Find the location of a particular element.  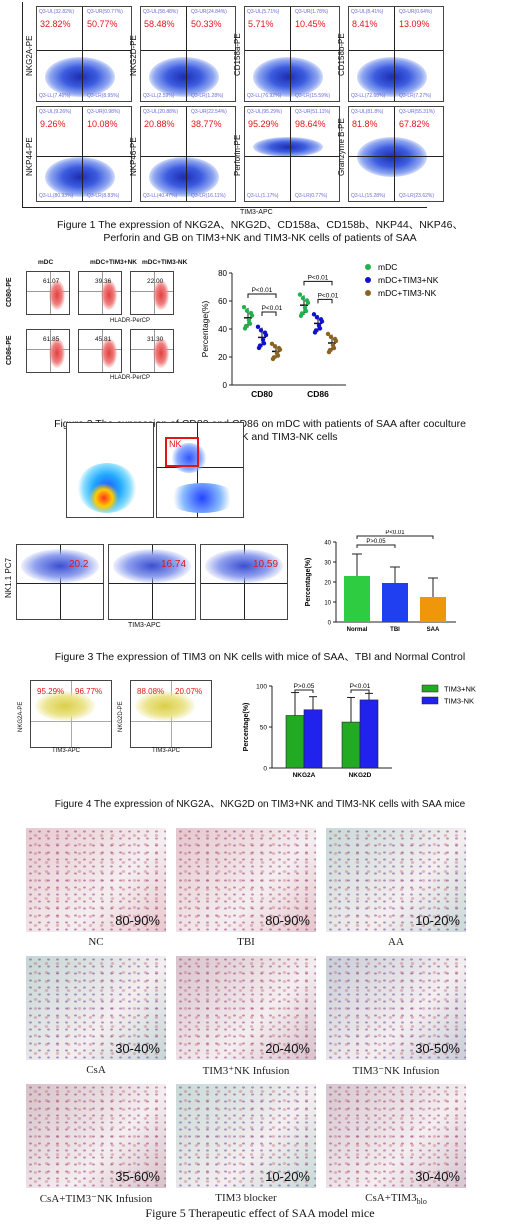

histology-group-label: NC is located at coordinates (96, 942).